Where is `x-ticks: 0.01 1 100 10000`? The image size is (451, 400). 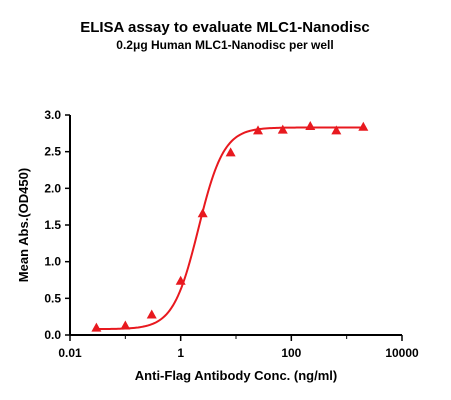
x-ticks: 0.01 1 100 10000 is located at coordinates (238, 347).